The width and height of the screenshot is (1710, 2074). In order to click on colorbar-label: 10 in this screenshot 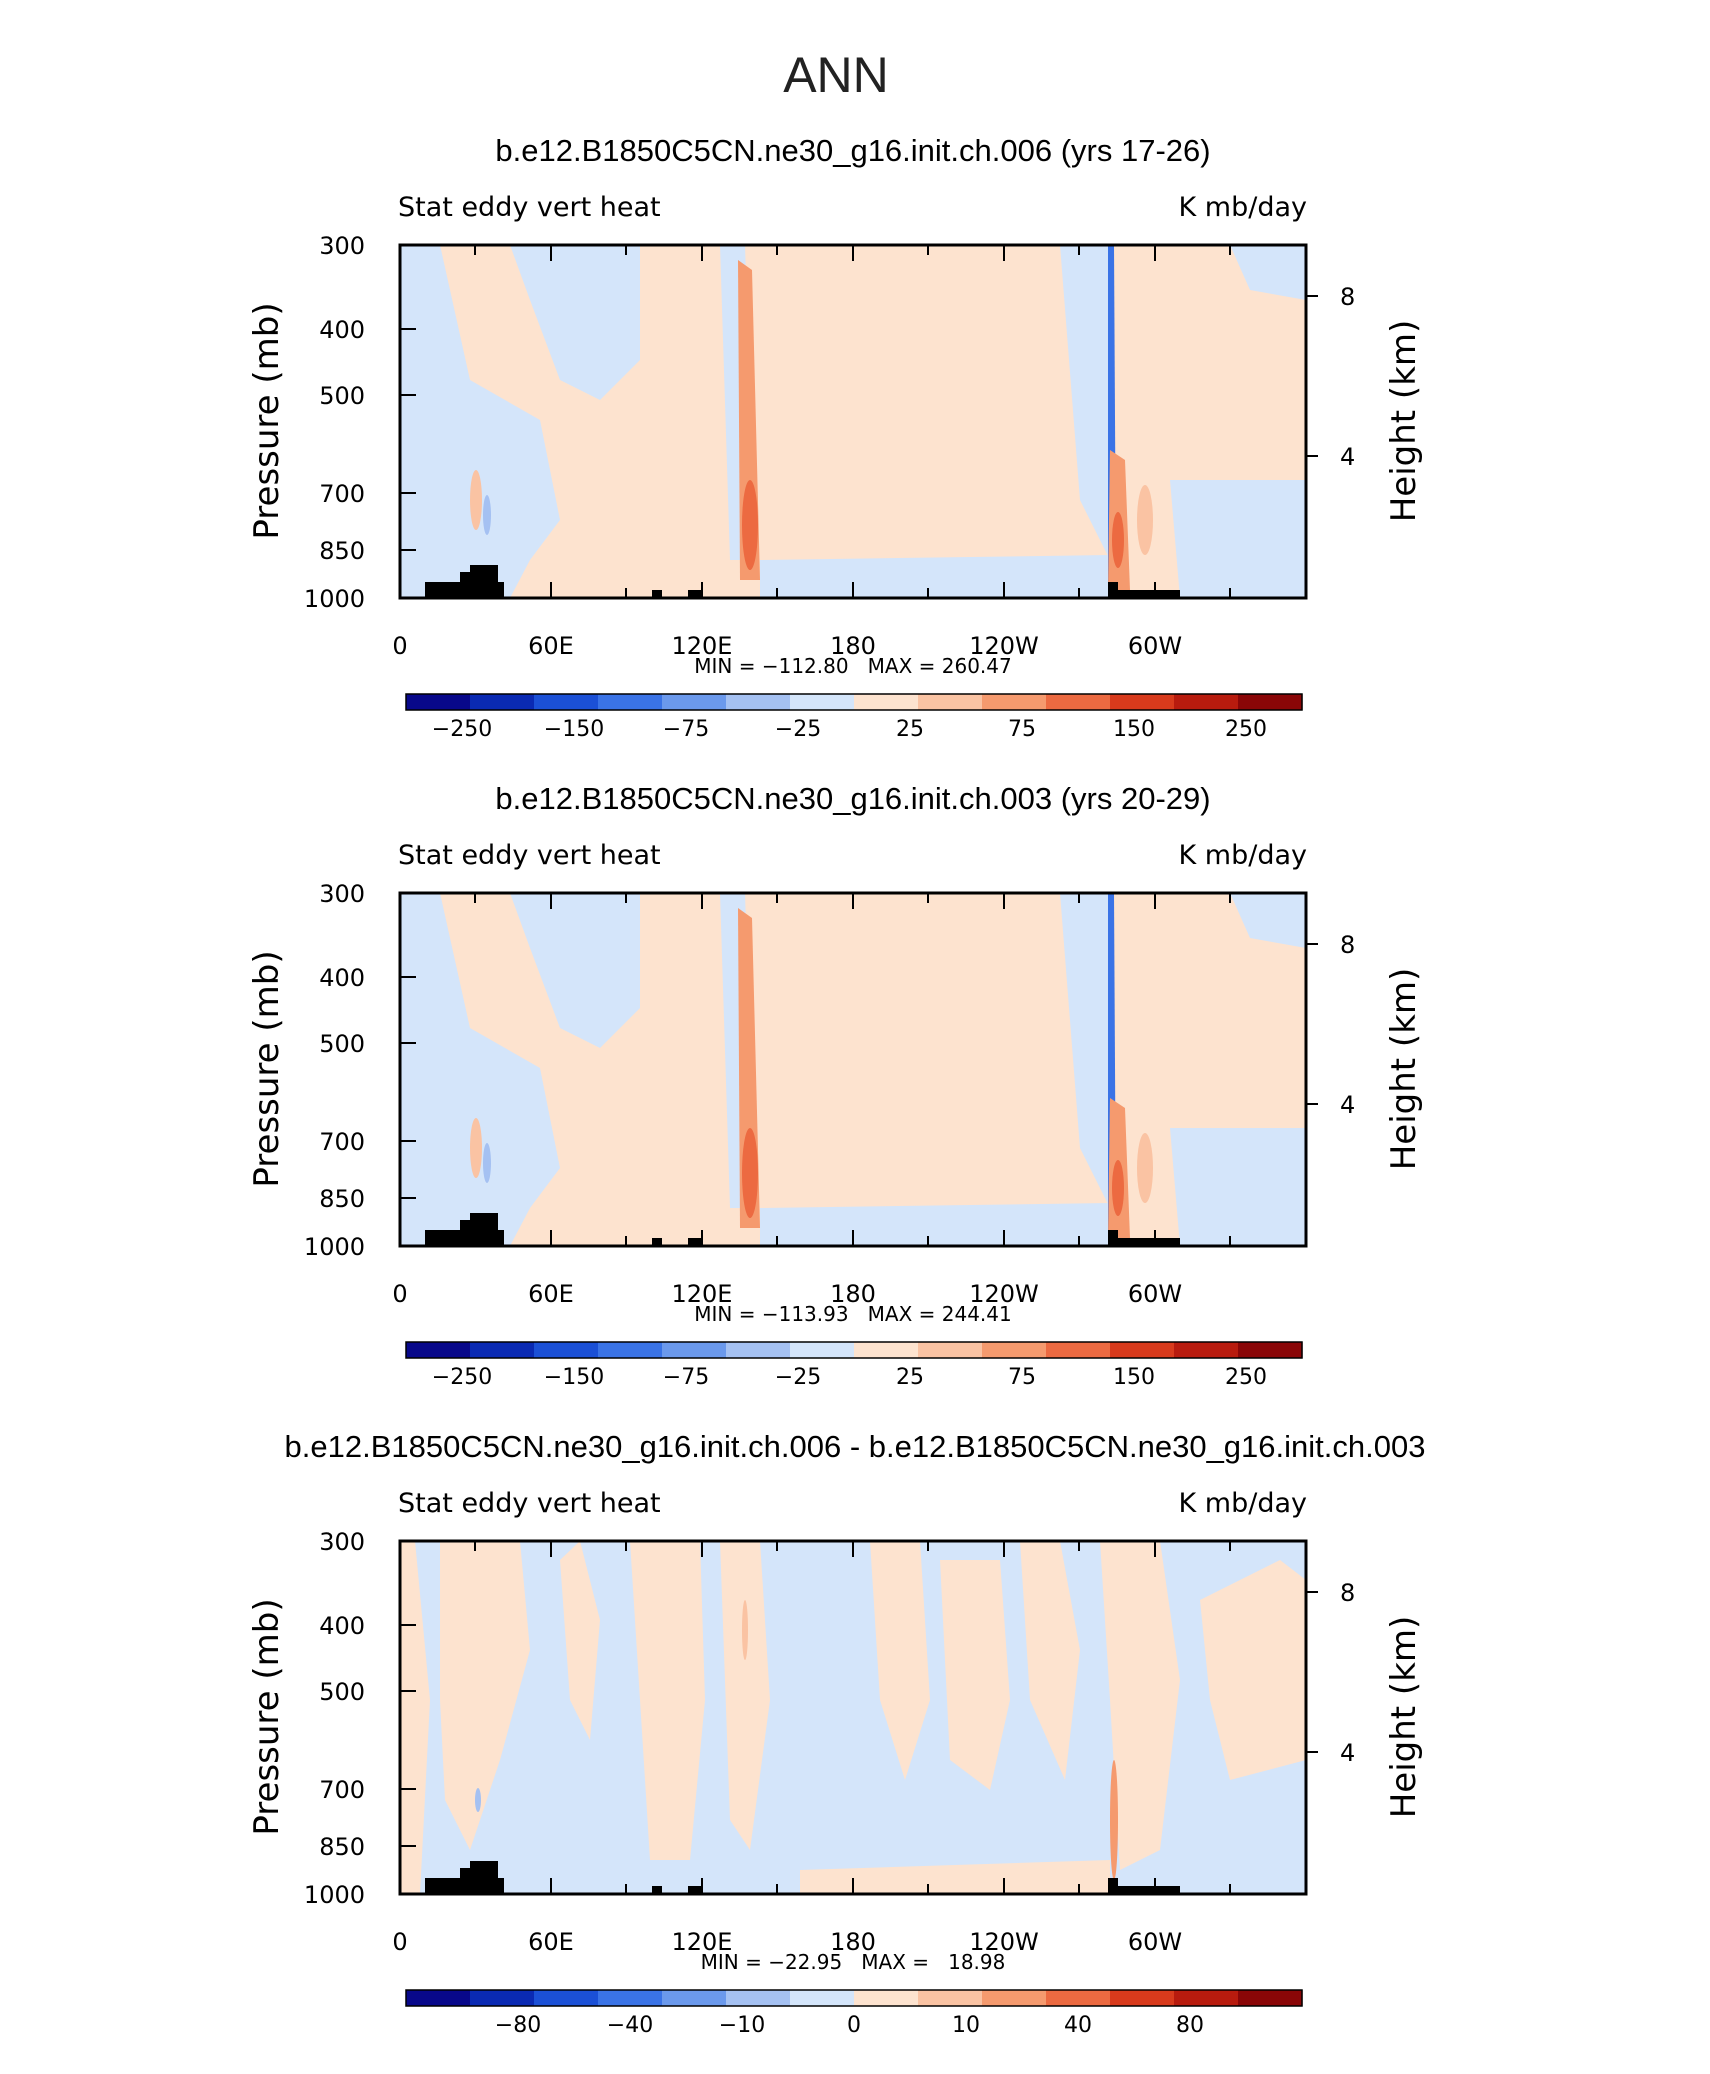, I will do `click(966, 2025)`.